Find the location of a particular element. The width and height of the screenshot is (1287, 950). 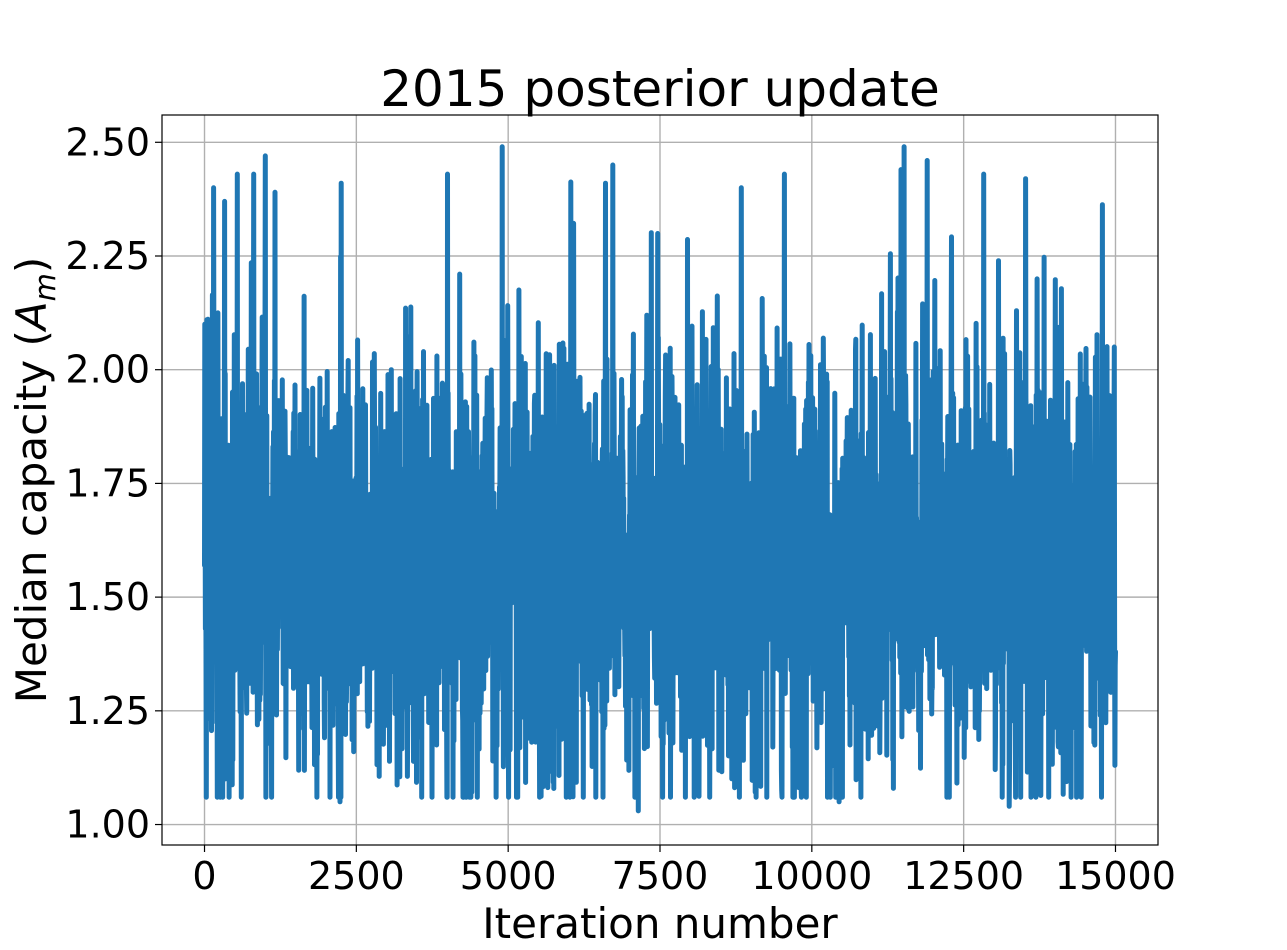

chart-title: 2015 posterior update is located at coordinates (660, 89).